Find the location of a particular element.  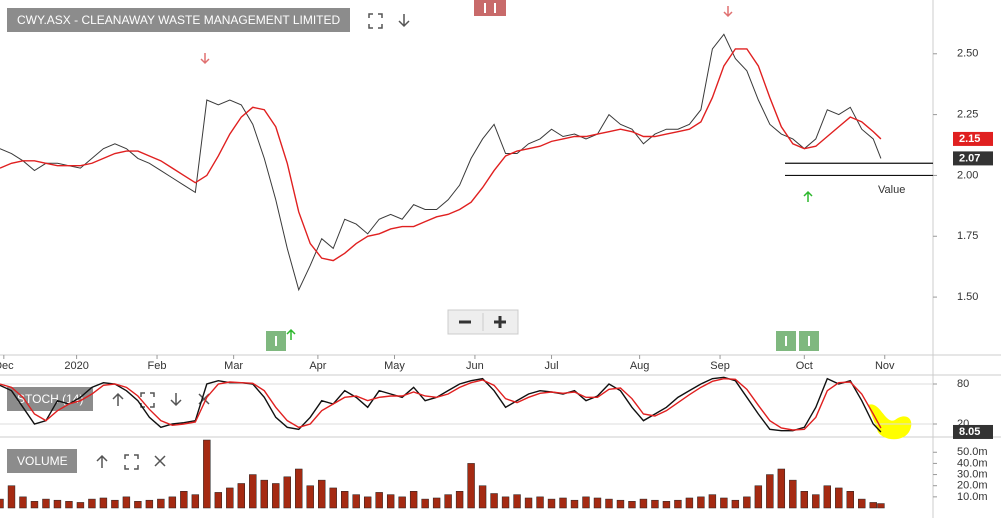

series-line is located at coordinates (441, 404).